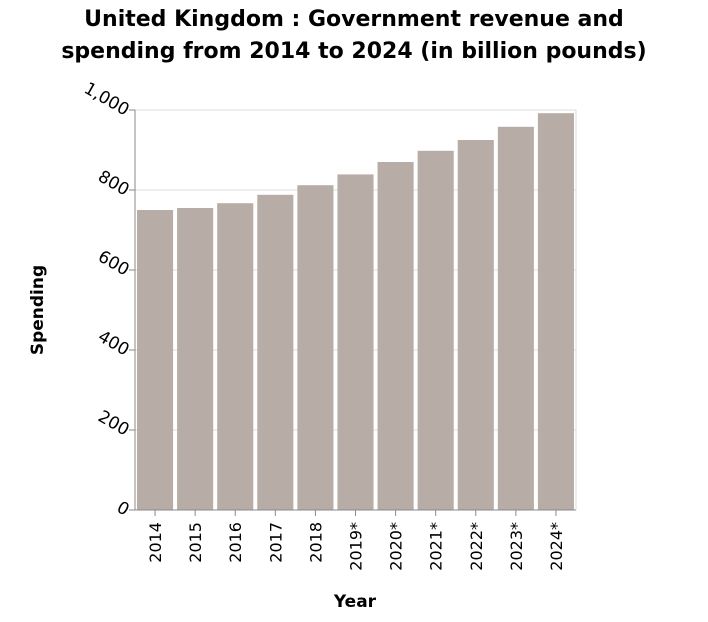  I want to click on y-tick-label: 0, so click(122, 509).